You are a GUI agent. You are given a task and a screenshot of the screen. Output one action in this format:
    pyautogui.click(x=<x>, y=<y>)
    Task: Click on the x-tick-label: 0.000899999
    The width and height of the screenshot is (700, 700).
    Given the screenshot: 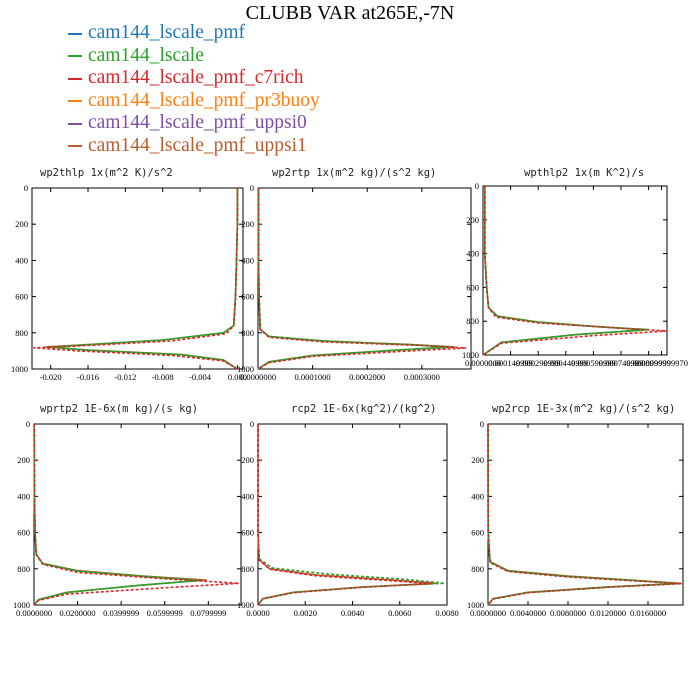 What is the action you would take?
    pyautogui.click(x=648, y=363)
    